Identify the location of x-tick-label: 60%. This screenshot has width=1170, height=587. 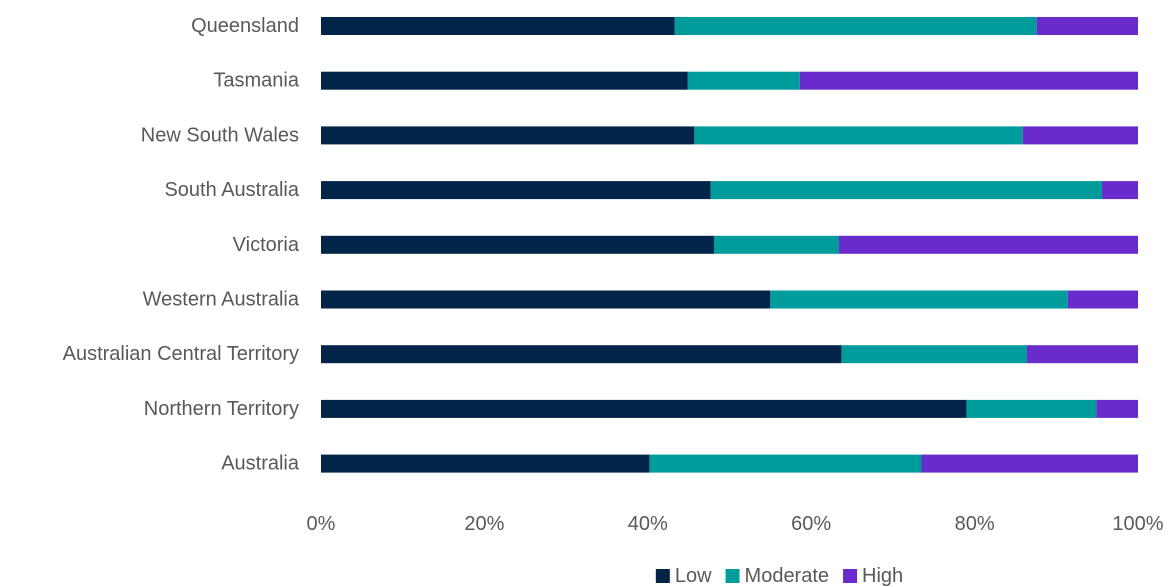
(811, 524).